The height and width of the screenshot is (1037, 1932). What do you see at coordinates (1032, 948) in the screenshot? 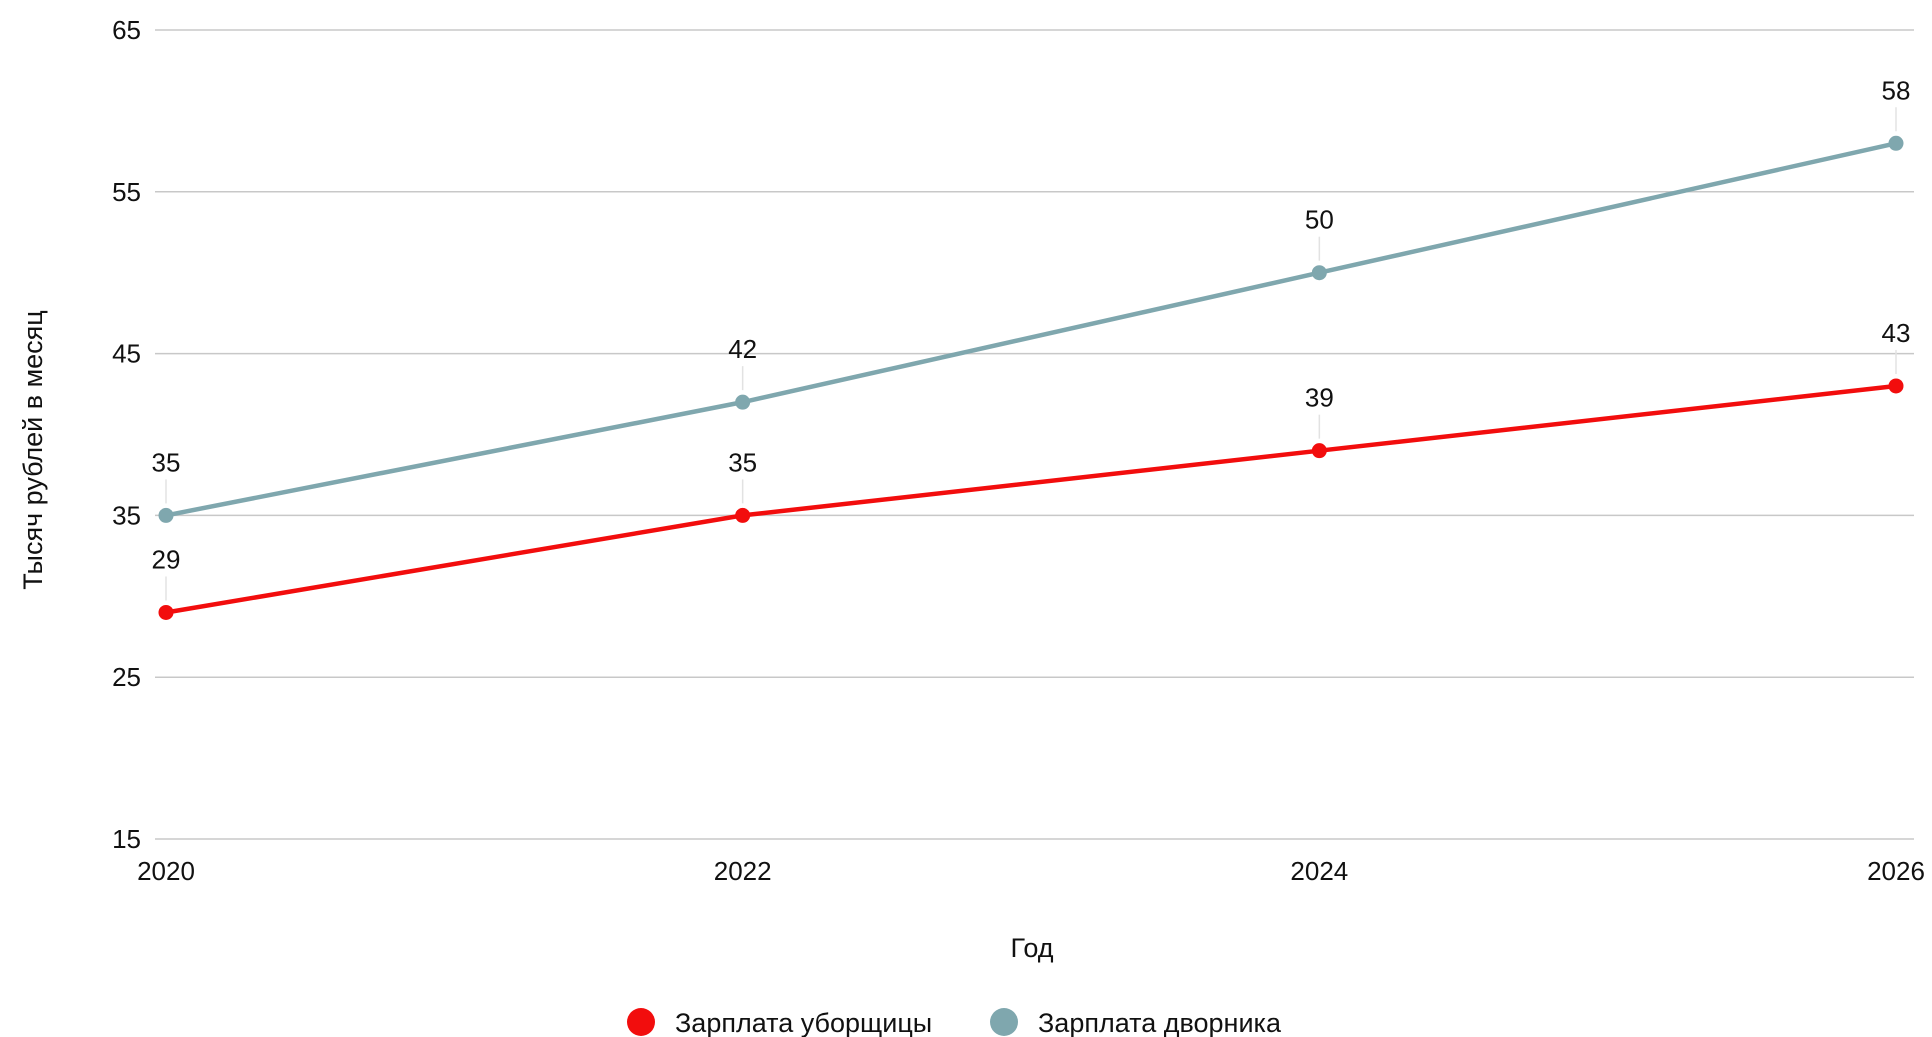
I see `x-axis-title: Год` at bounding box center [1032, 948].